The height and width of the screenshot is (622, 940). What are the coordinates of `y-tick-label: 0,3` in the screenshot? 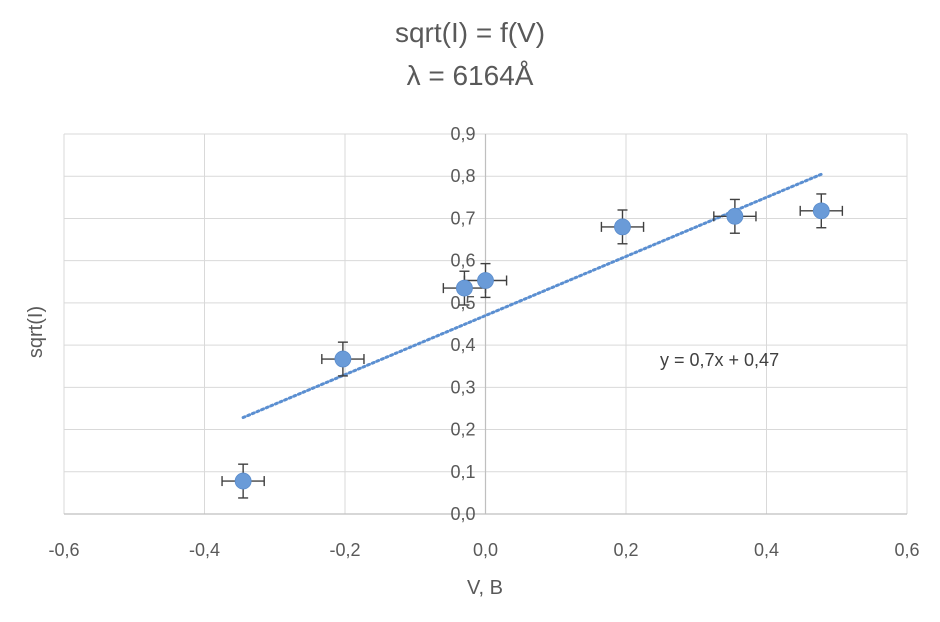 It's located at (462, 387).